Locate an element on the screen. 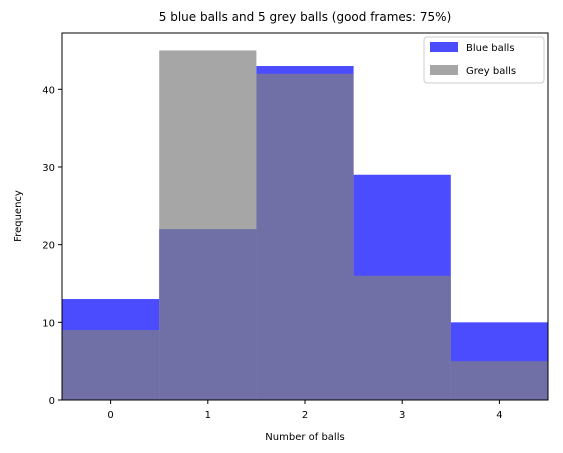 The width and height of the screenshot is (563, 453). x-tick-label: 1 is located at coordinates (208, 415).